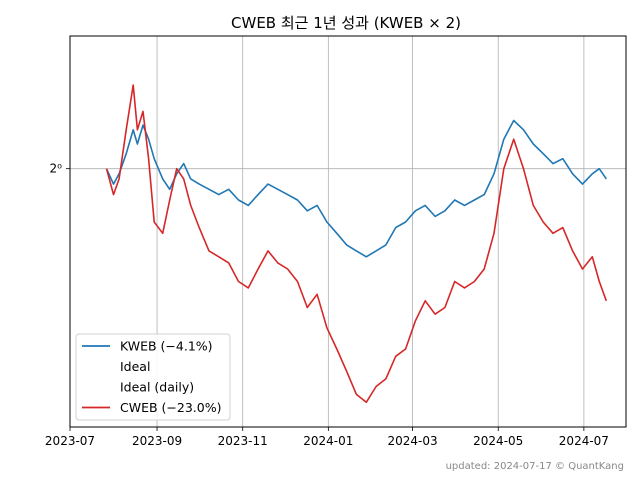  Describe the element at coordinates (584, 441) in the screenshot. I see `x-tick-label: 2024-07` at that location.